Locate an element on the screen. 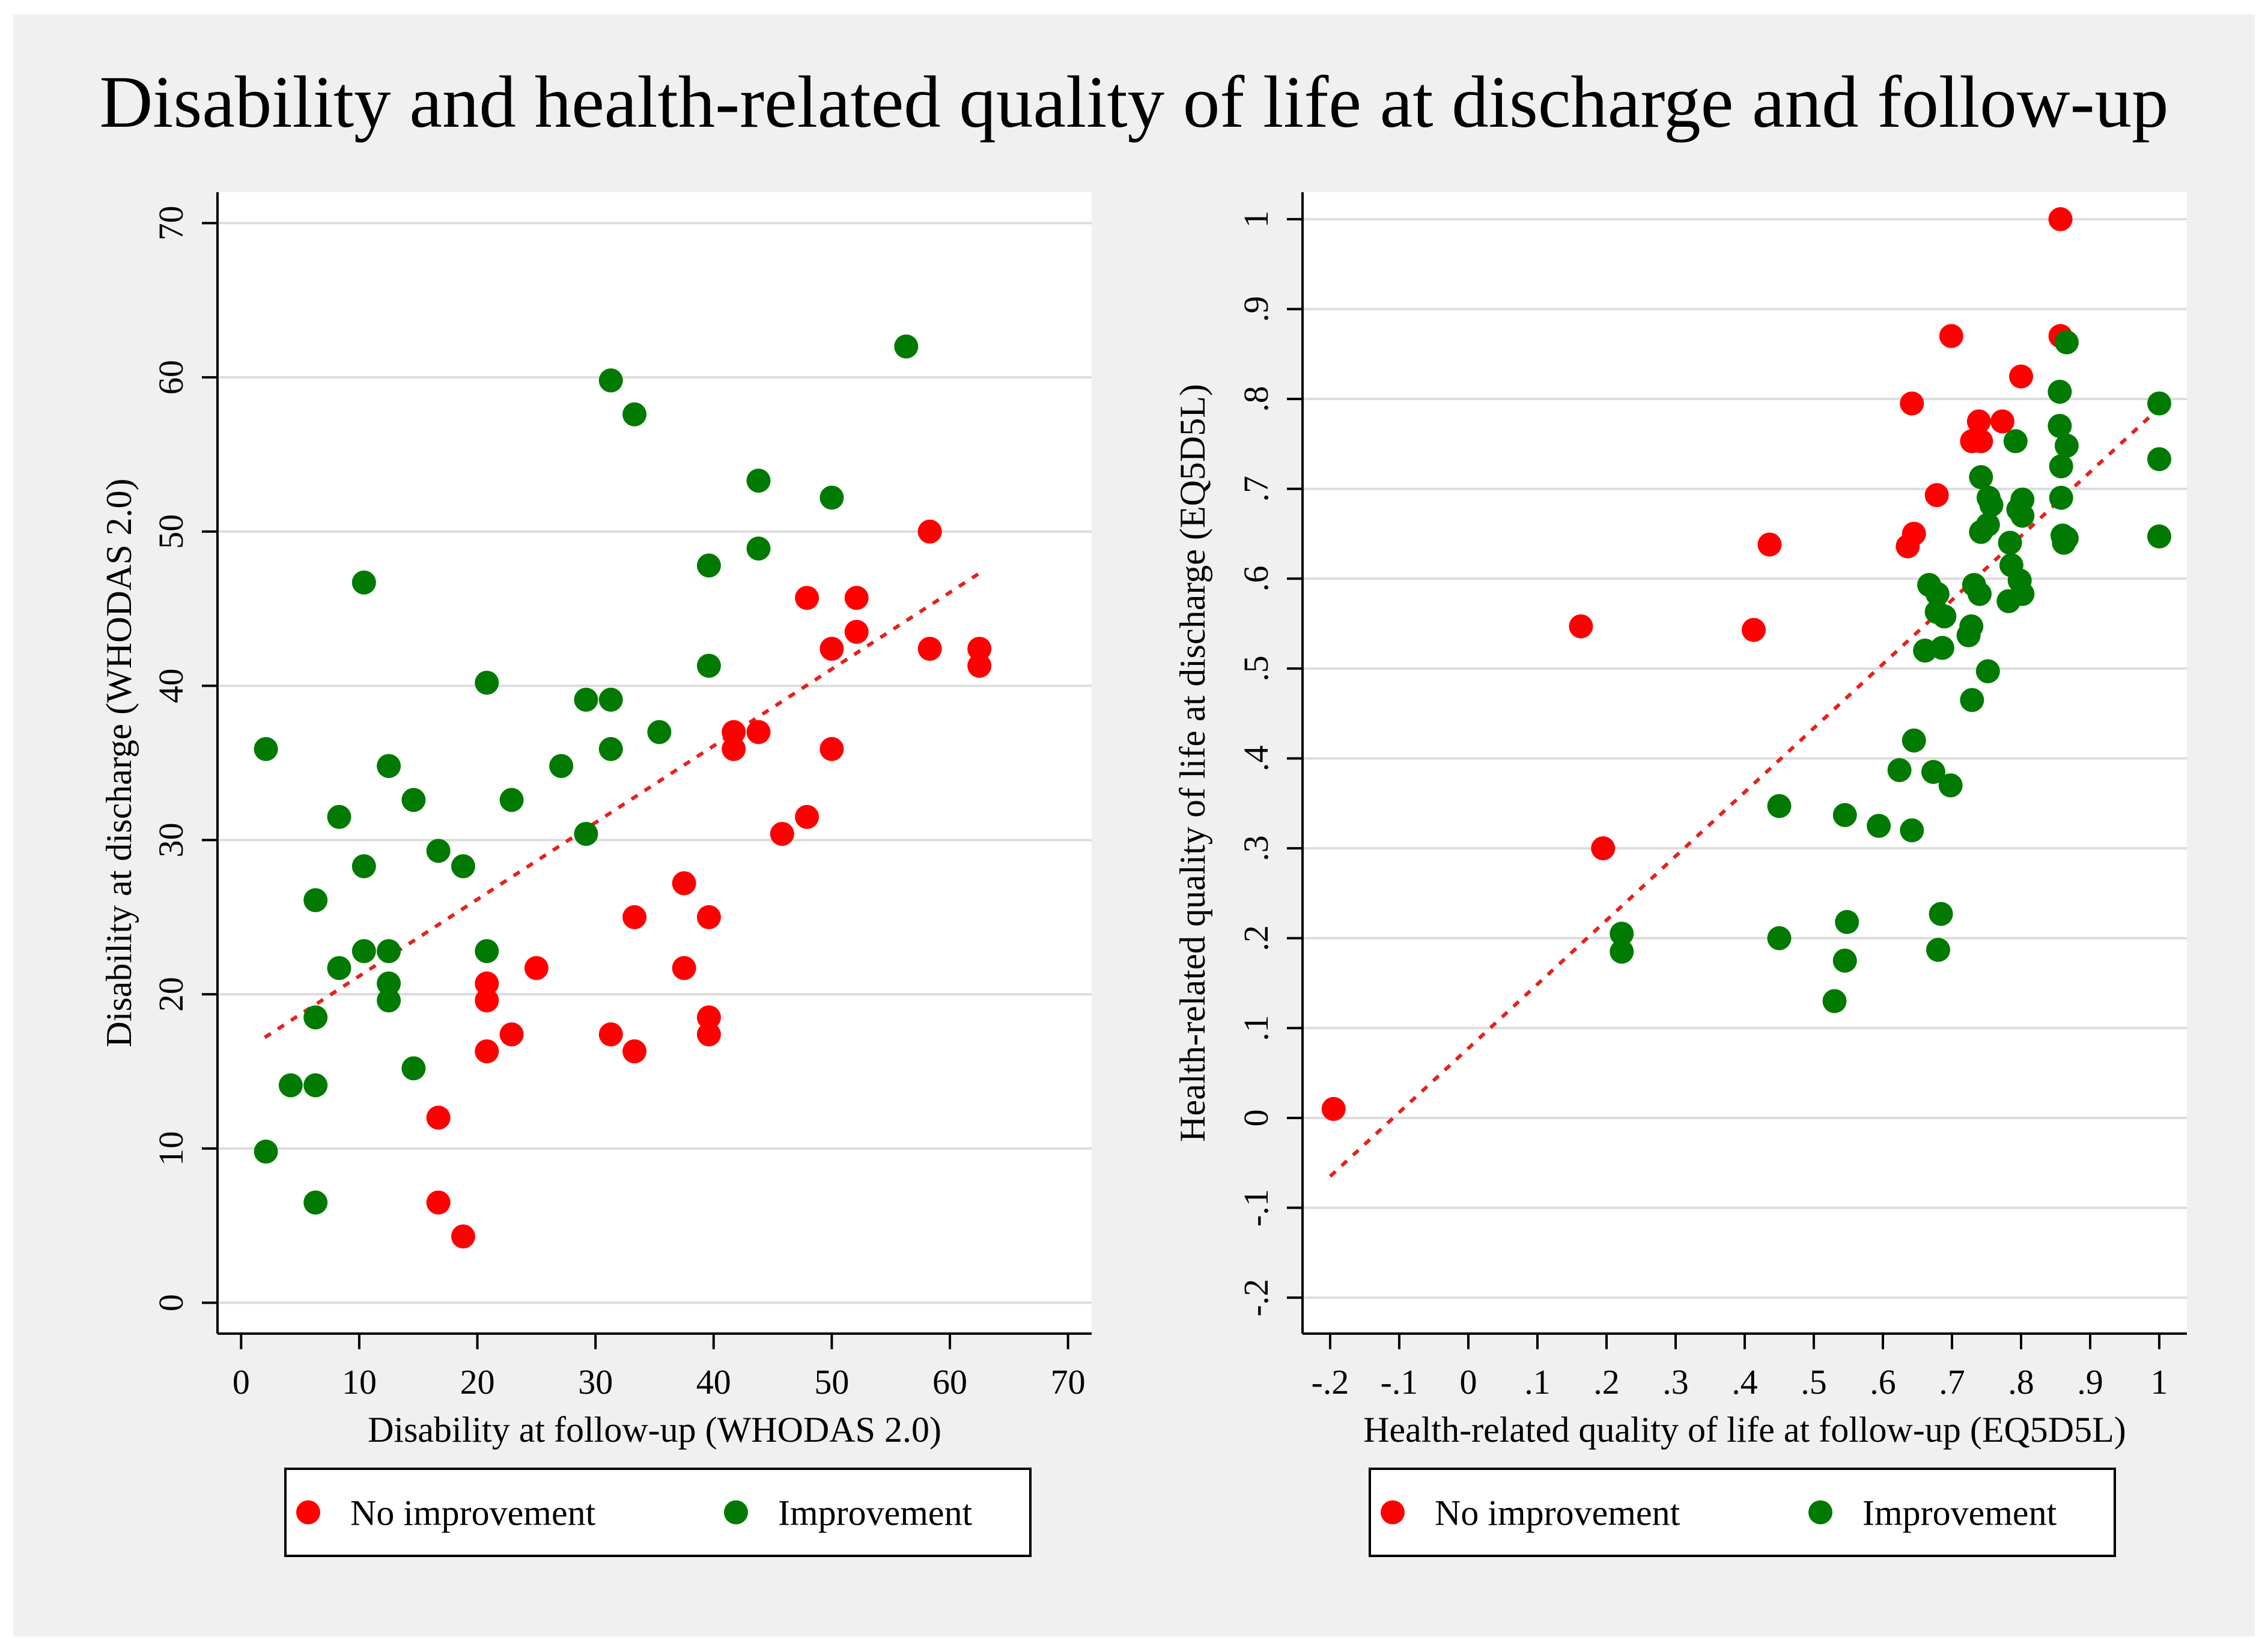 The image size is (2268, 1652). x-tick-label: 0 is located at coordinates (242, 1382).